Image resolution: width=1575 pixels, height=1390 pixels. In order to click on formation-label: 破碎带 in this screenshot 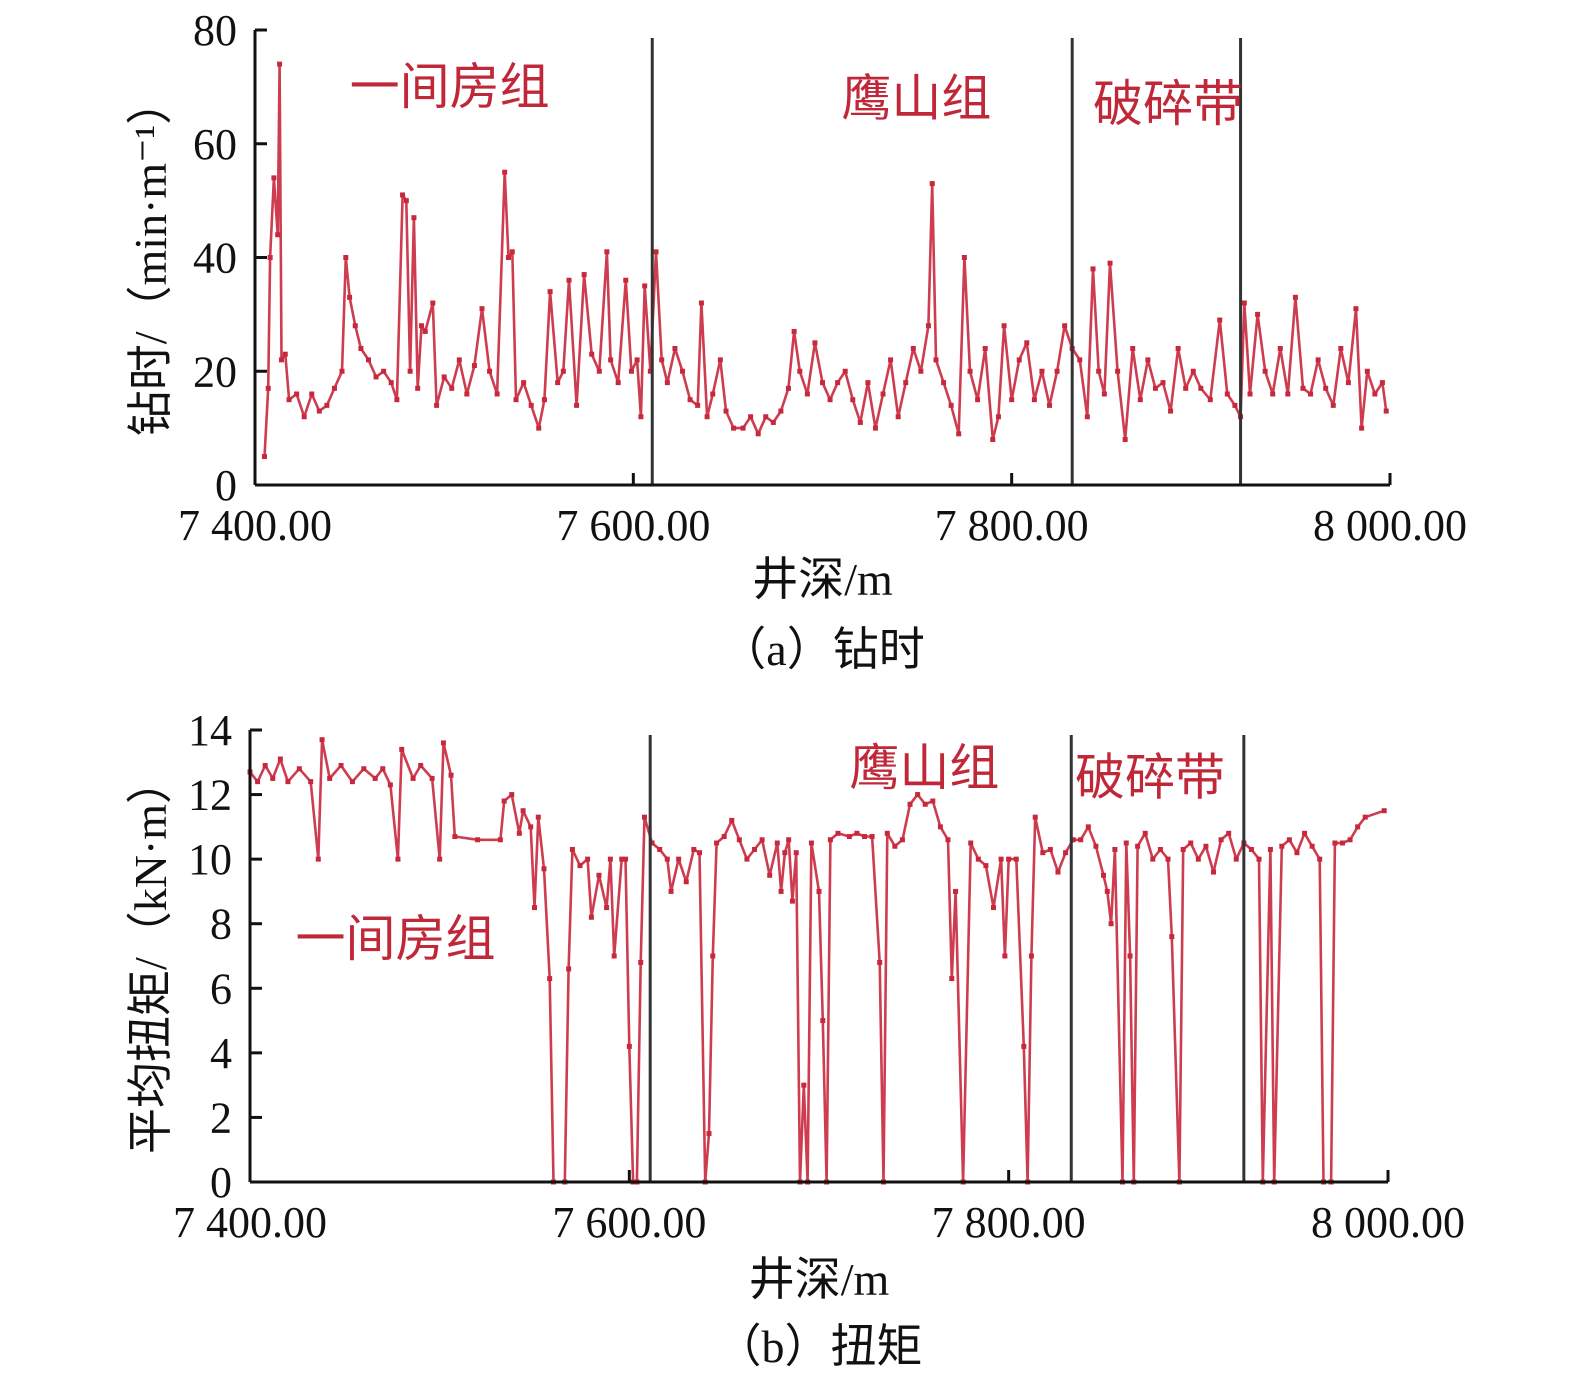, I will do `click(1168, 104)`.